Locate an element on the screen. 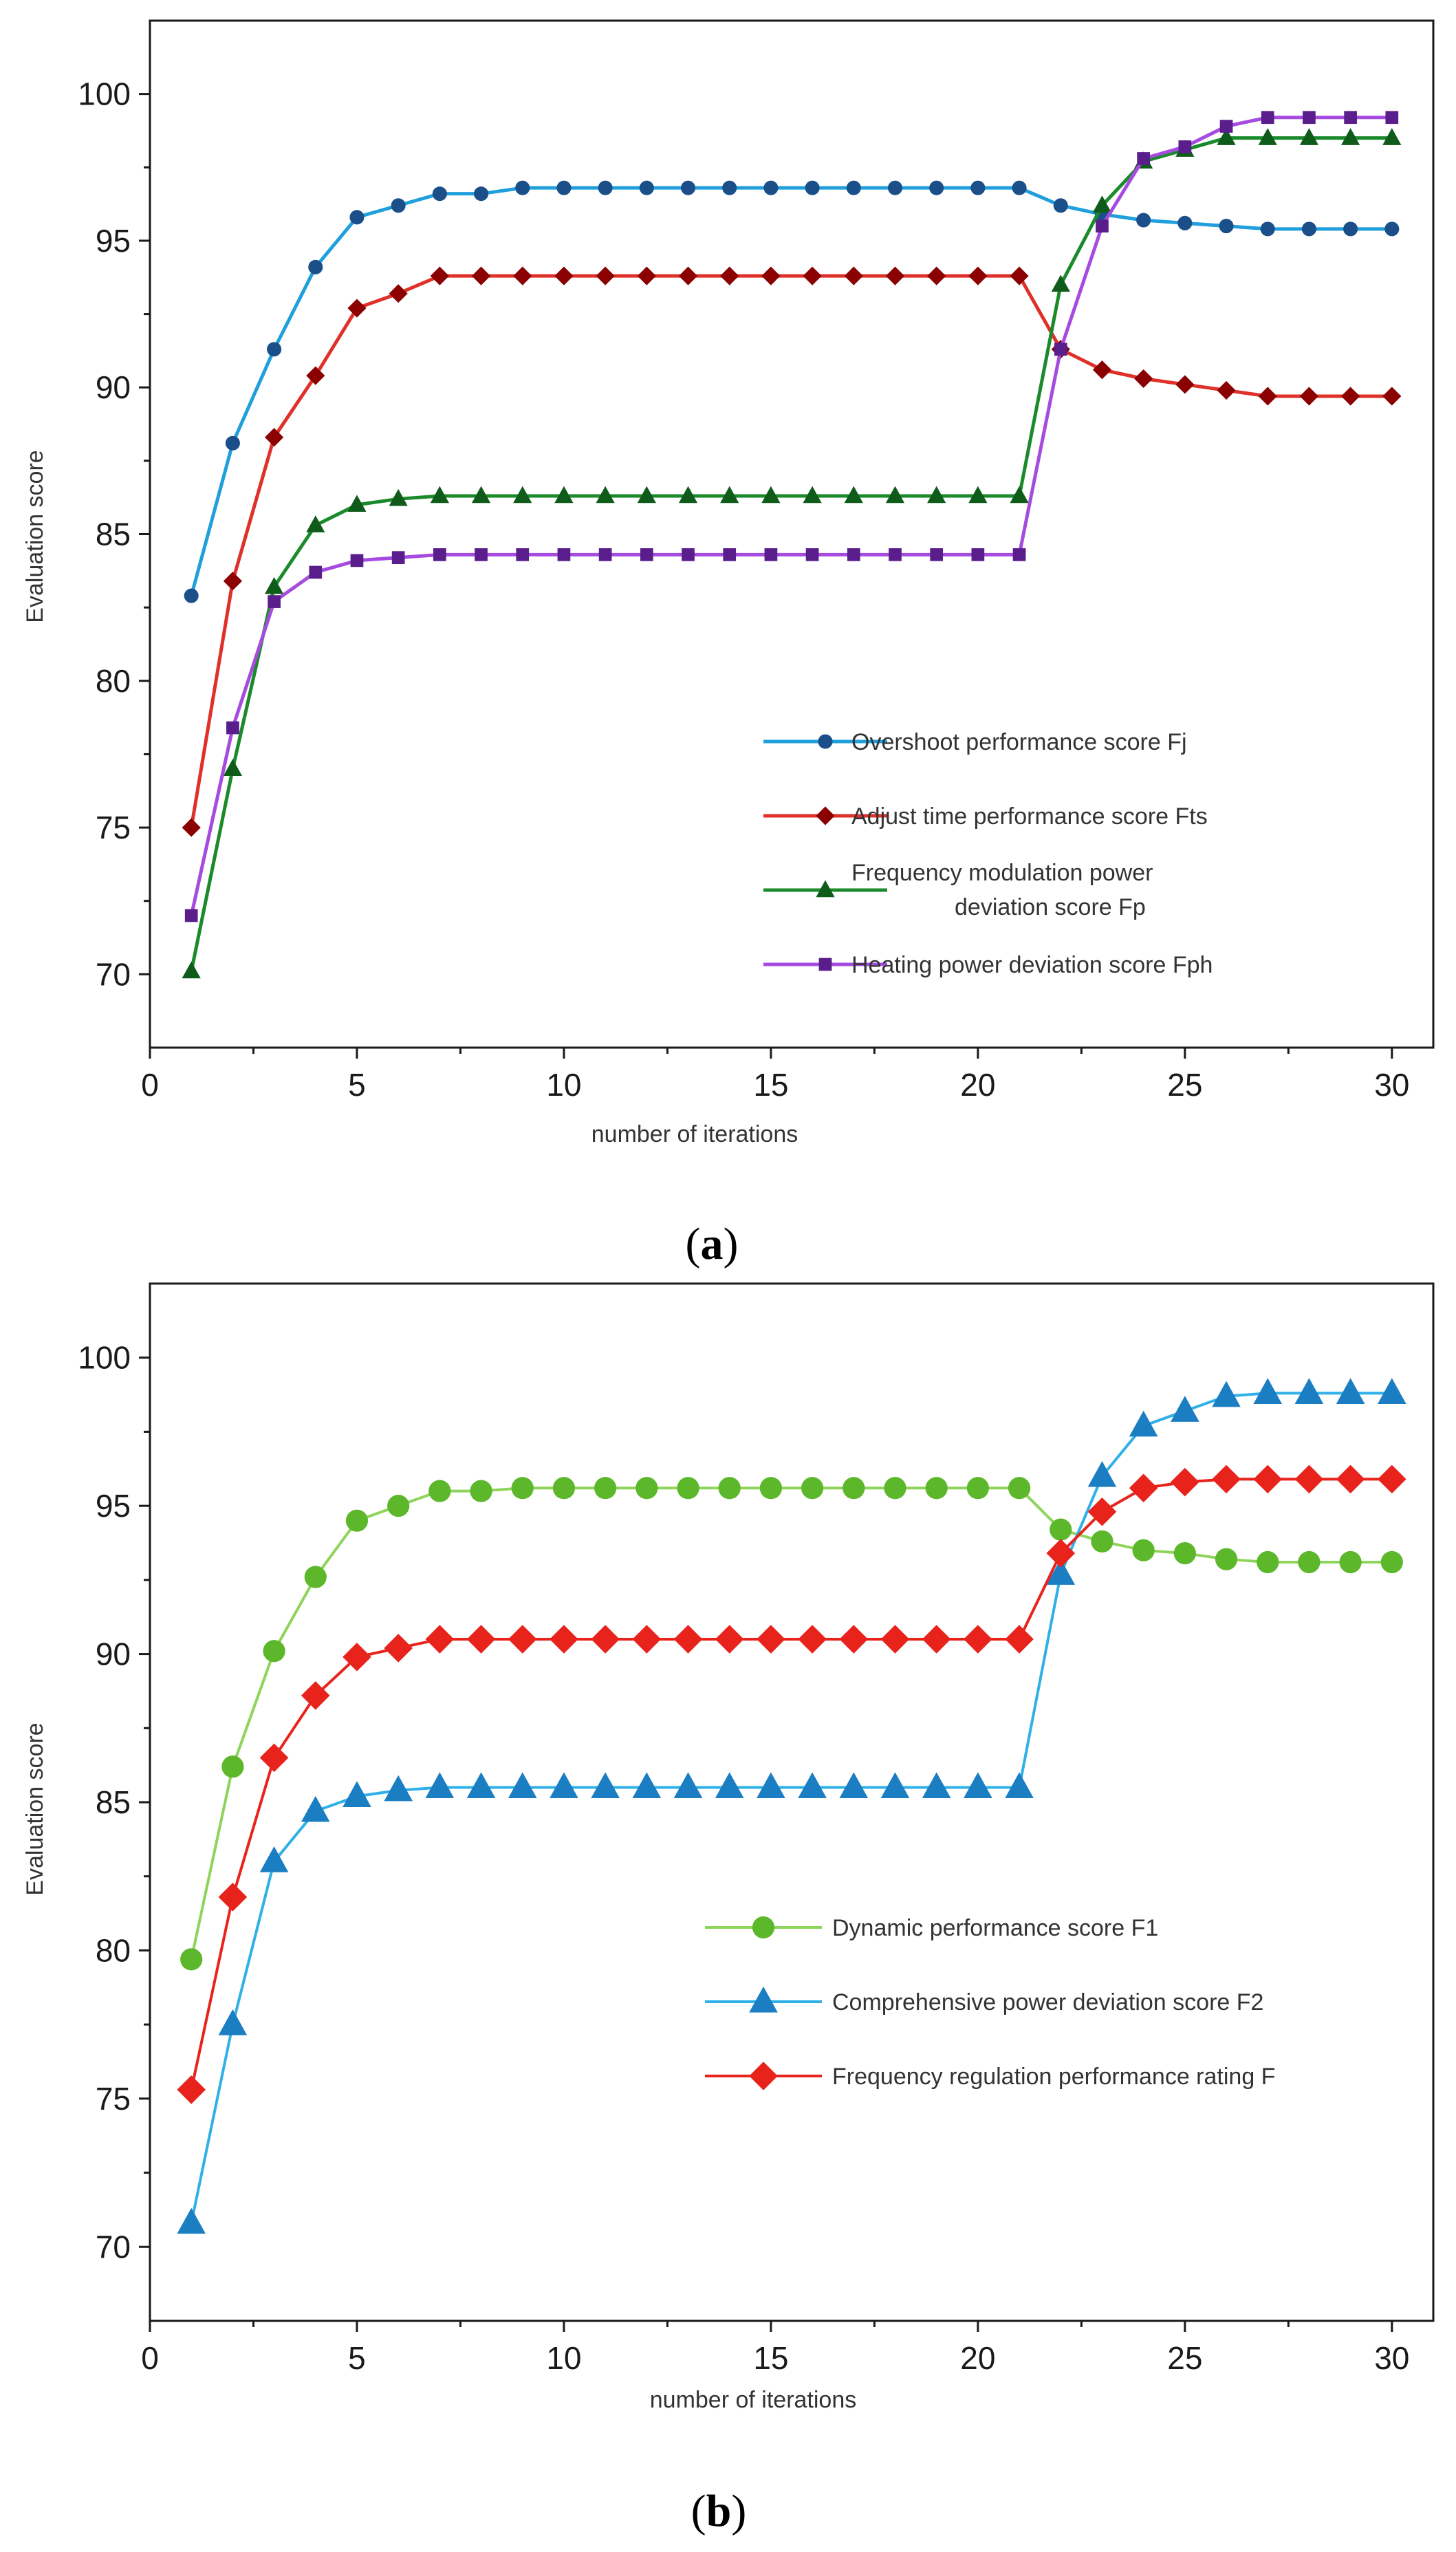 This screenshot has height=2552, width=1456. legend-label-a-2: Frequency modulation power is located at coordinates (1002, 873).